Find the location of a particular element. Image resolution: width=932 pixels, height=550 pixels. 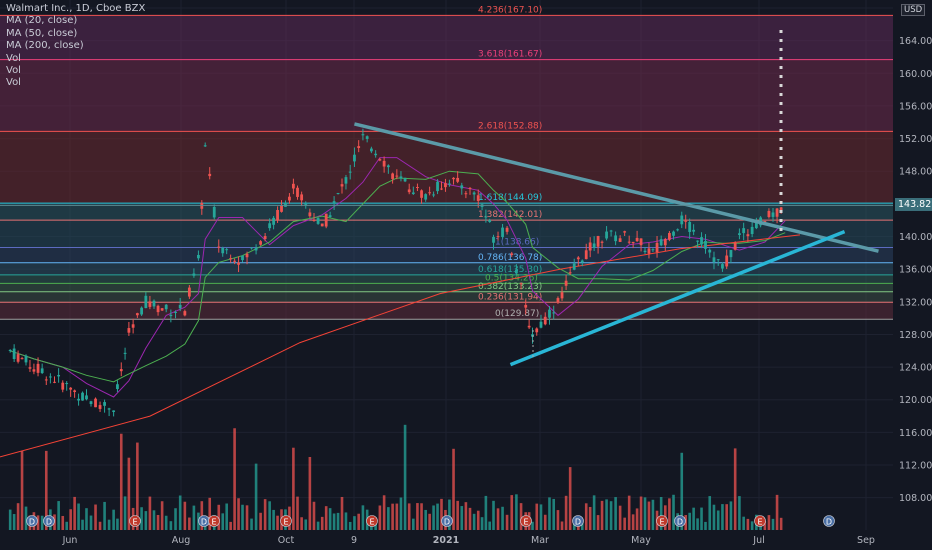

currency-button: USD is located at coordinates (913, 10).